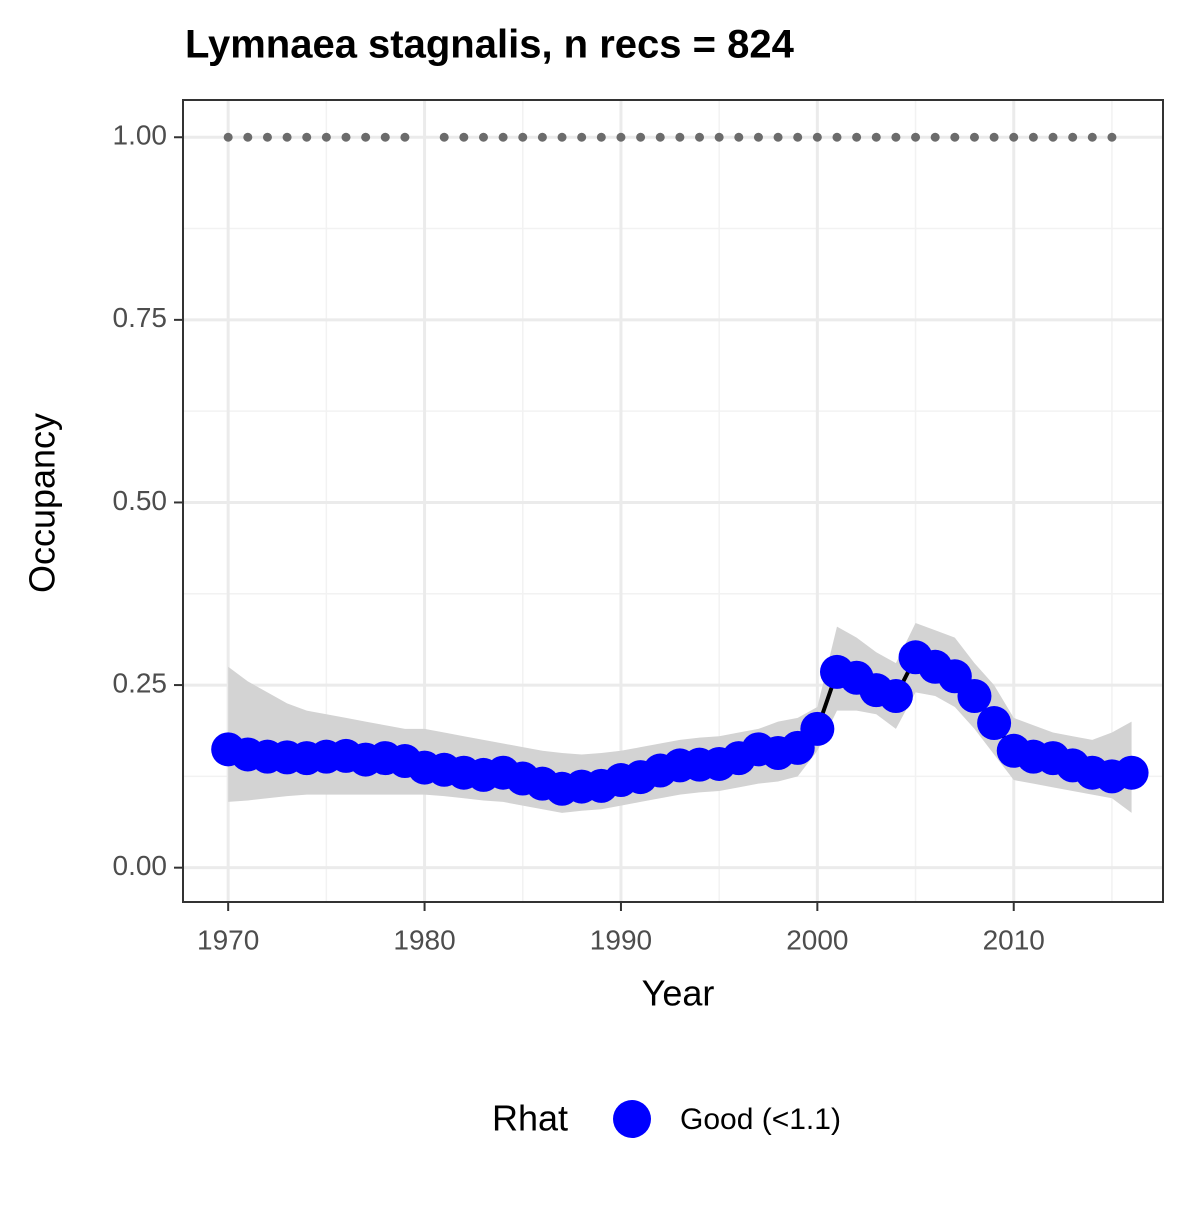 This screenshot has width=1200, height=1205. I want to click on chart-title: Lymnaea stagnalis, n recs = 824, so click(490, 45).